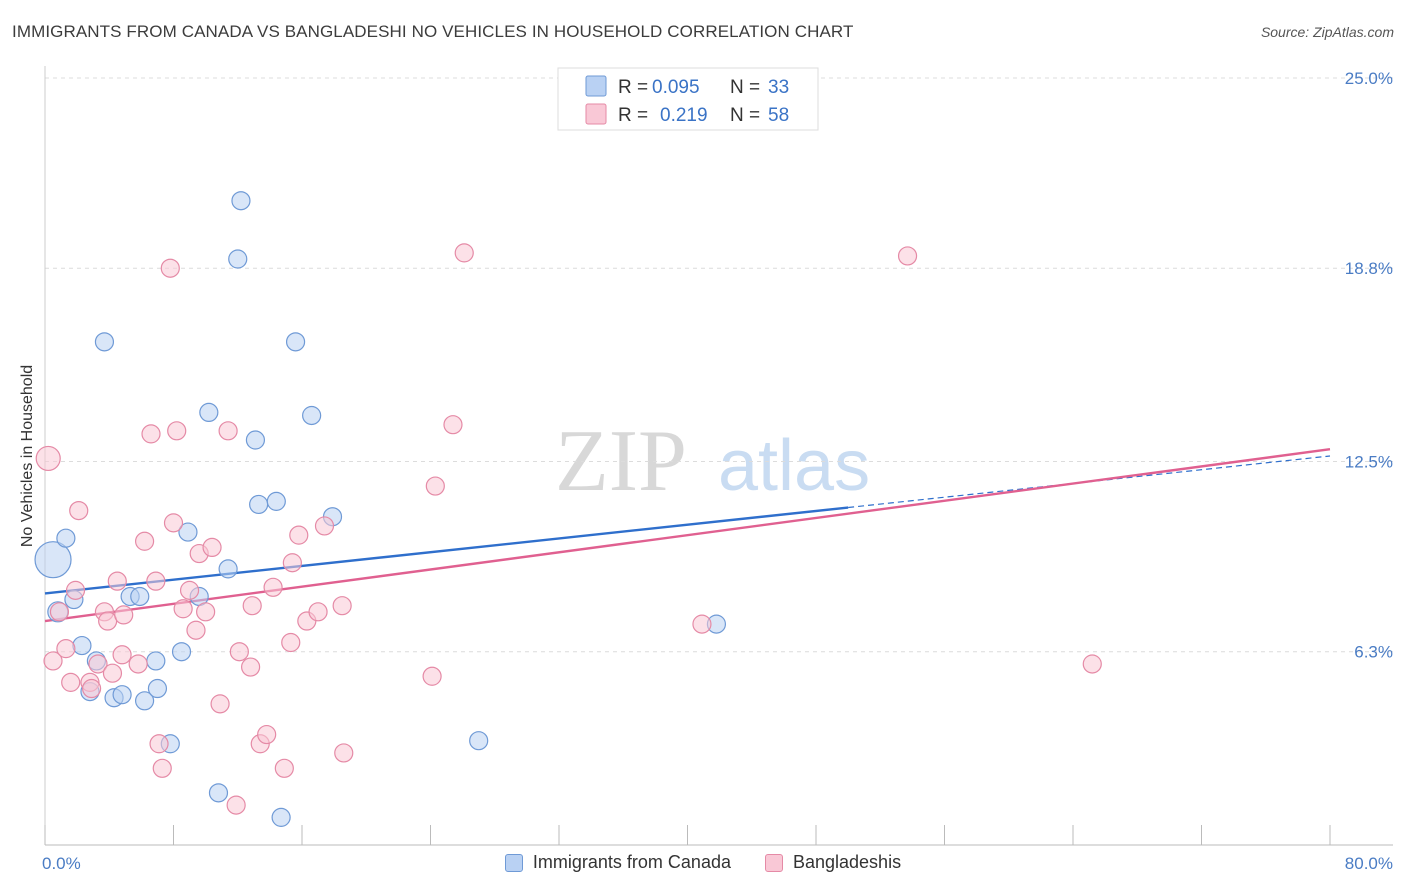 This screenshot has height=892, width=1406. Describe the element at coordinates (684, 115) in the screenshot. I see `legend-r-value-bangladeshis: 0.219` at that location.